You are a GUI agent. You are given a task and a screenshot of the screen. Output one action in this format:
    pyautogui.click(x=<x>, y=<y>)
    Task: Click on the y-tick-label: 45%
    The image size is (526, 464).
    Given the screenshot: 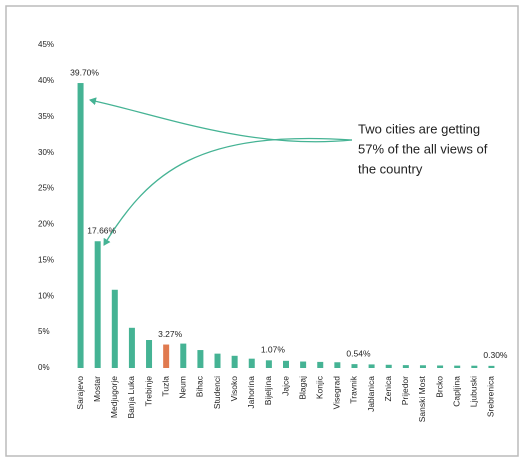 What is the action you would take?
    pyautogui.click(x=46, y=44)
    